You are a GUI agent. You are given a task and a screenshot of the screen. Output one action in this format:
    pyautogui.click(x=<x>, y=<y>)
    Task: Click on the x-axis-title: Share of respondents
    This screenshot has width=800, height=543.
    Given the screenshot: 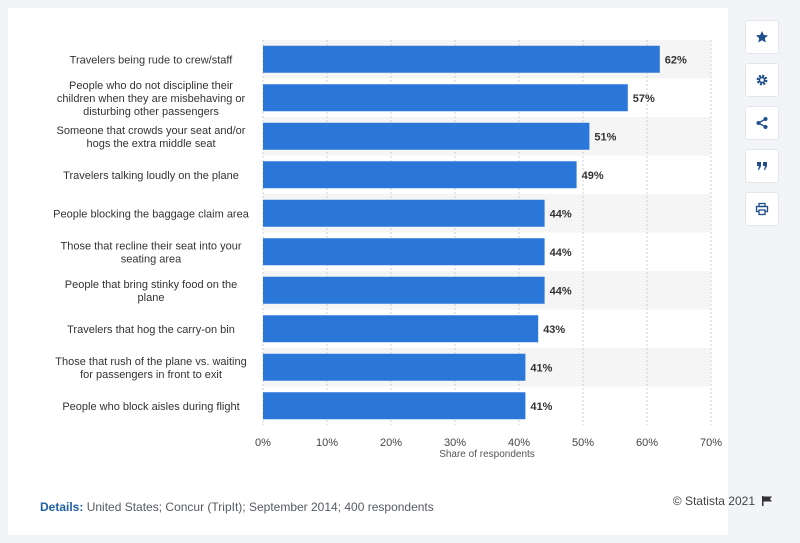 What is the action you would take?
    pyautogui.click(x=487, y=454)
    